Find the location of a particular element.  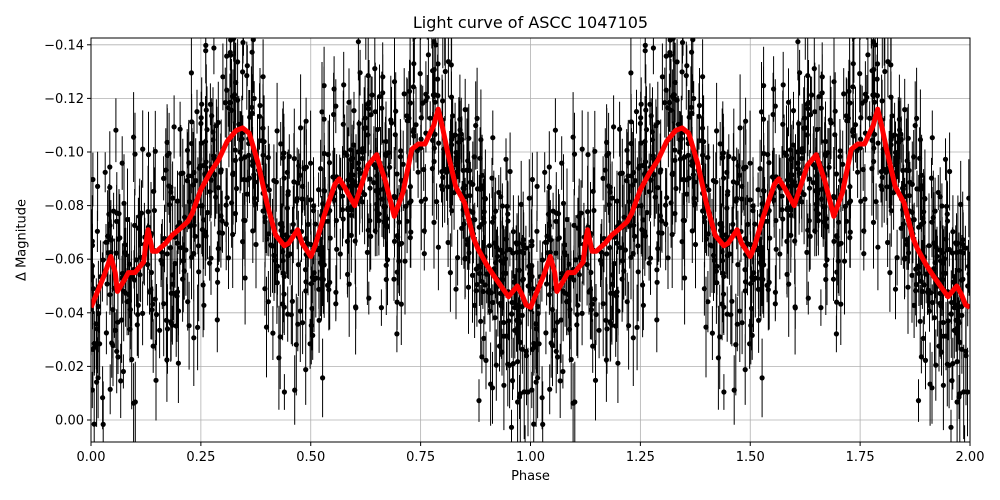

x-axis-ticks: 0.00 0.25 0.50 0.75 1.00 1.25 1.50 1.75 2.00 is located at coordinates (531, 453).